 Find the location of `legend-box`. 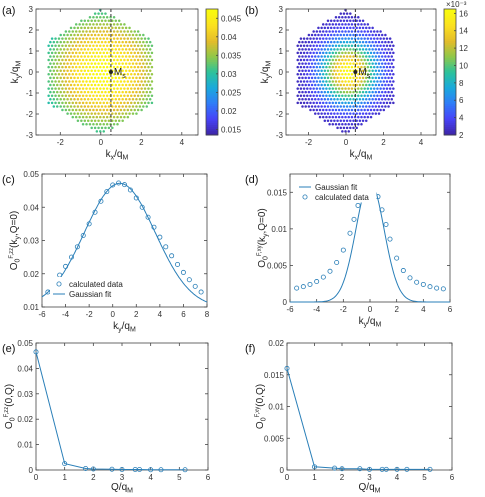

legend-box is located at coordinates (336, 191).